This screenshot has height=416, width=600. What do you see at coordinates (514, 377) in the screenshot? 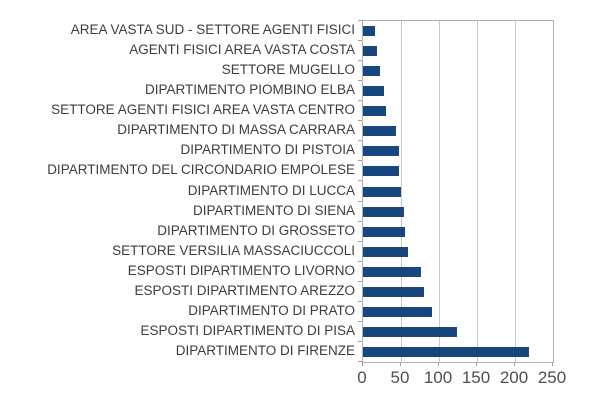
I see `value-axis-tick-label: 200` at bounding box center [514, 377].